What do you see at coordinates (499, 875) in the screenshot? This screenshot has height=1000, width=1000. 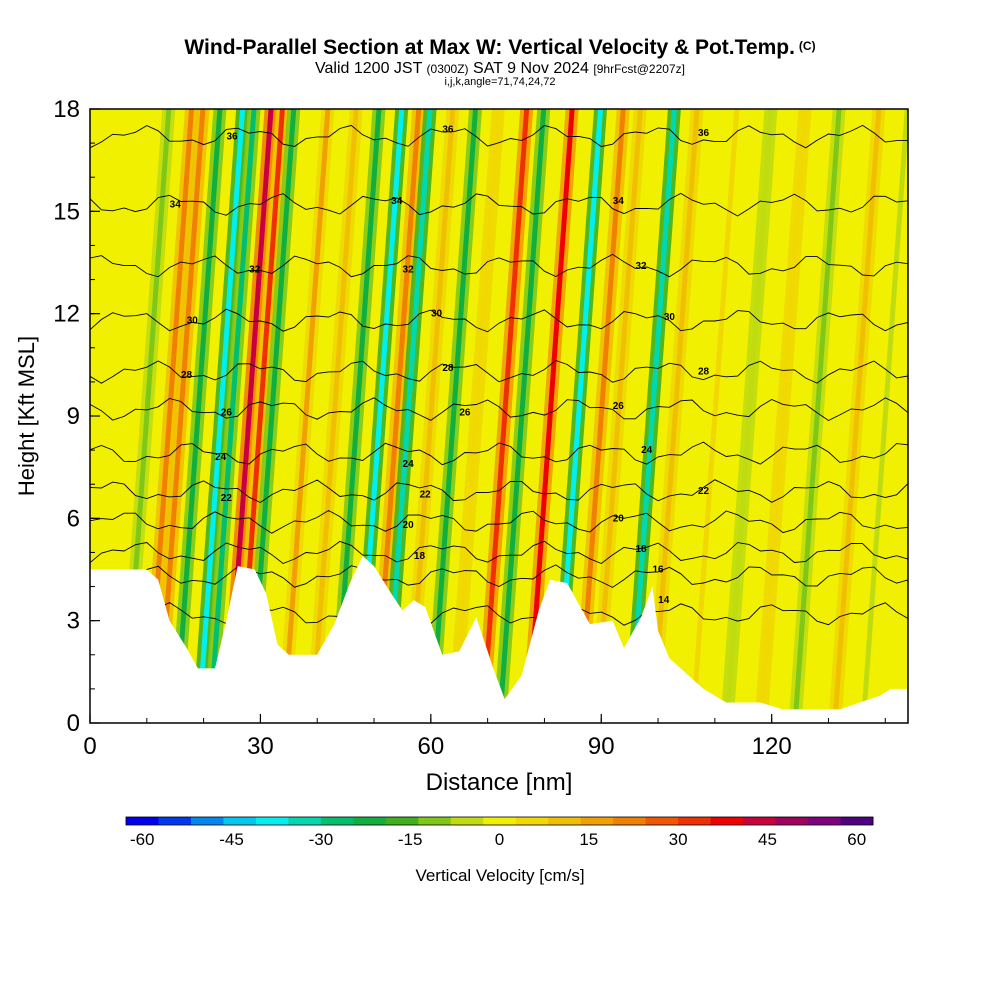 I see `colorbar-label: Vertical Velocity [cm/s]` at bounding box center [499, 875].